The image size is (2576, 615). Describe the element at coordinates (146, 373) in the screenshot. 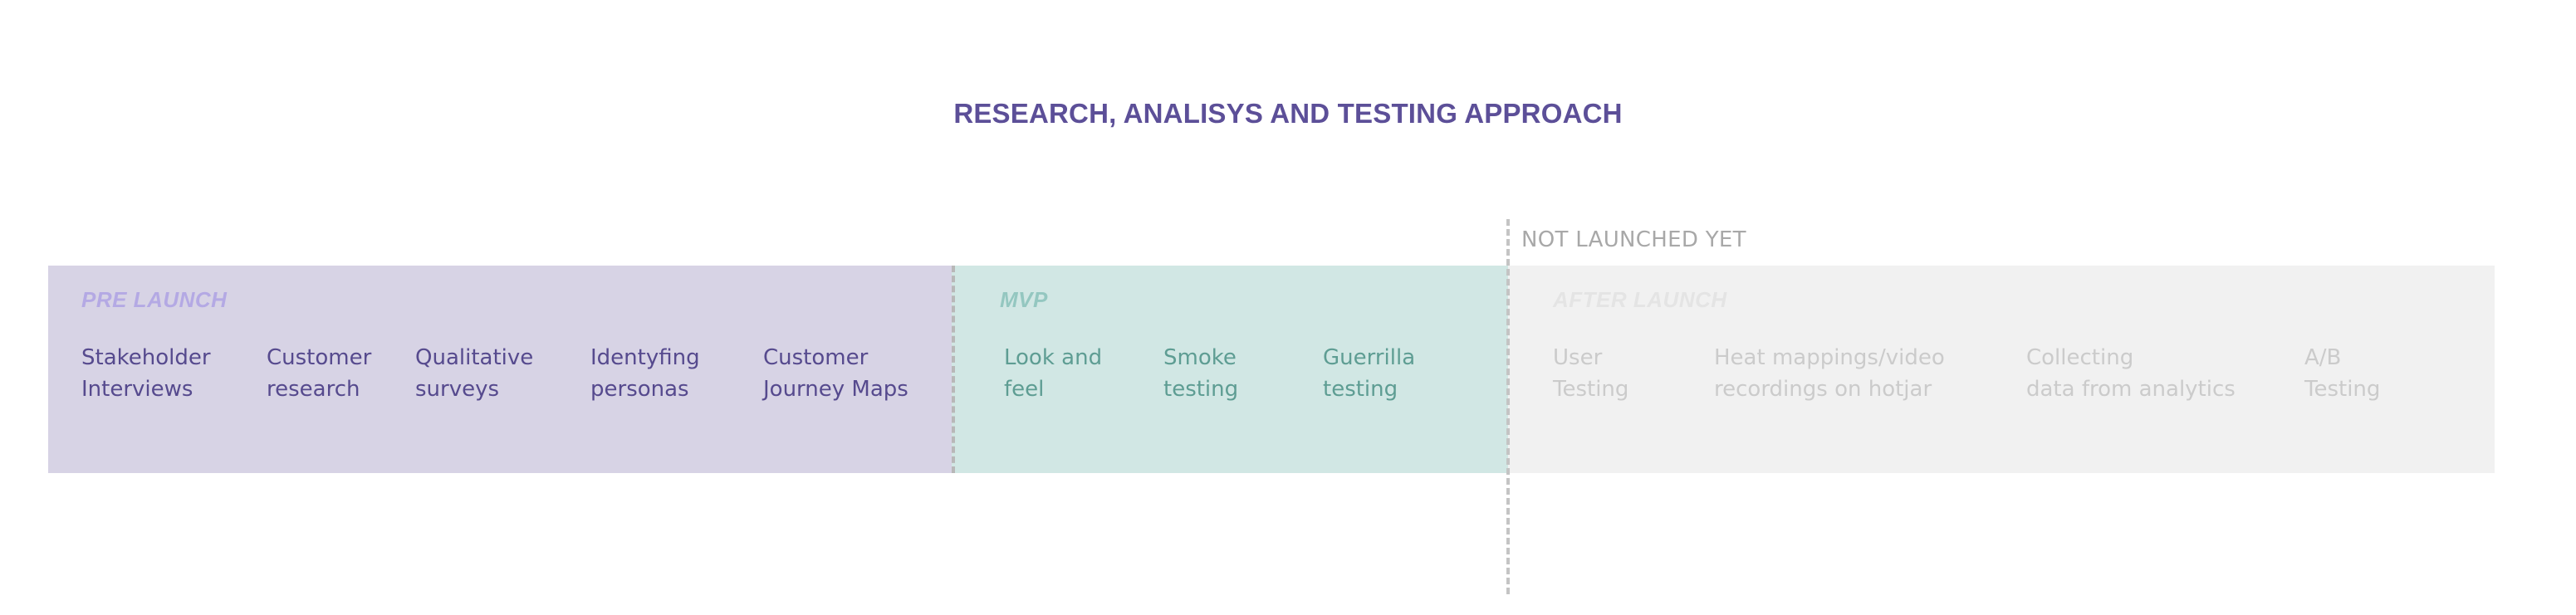

I see `pre-launch-item-stakeholder-interviews: Stakeholder Interviews` at that location.